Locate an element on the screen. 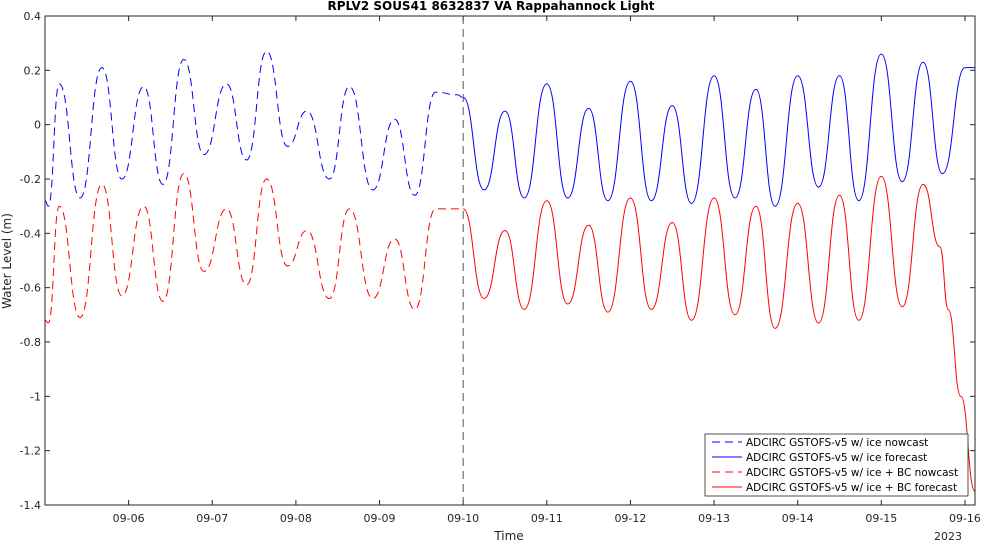 The image size is (987, 541). x-axis-year-label: 2023 is located at coordinates (948, 535).